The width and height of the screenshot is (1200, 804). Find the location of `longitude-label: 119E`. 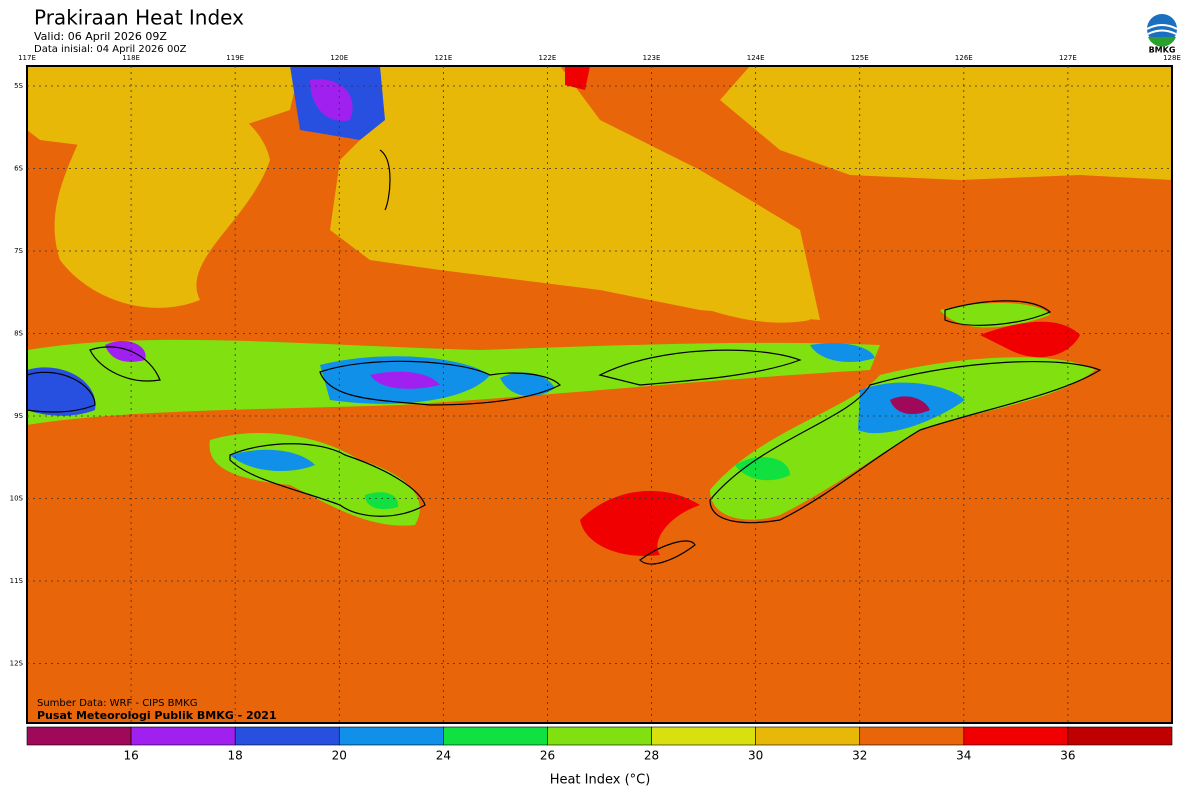

longitude-label: 119E is located at coordinates (235, 58).